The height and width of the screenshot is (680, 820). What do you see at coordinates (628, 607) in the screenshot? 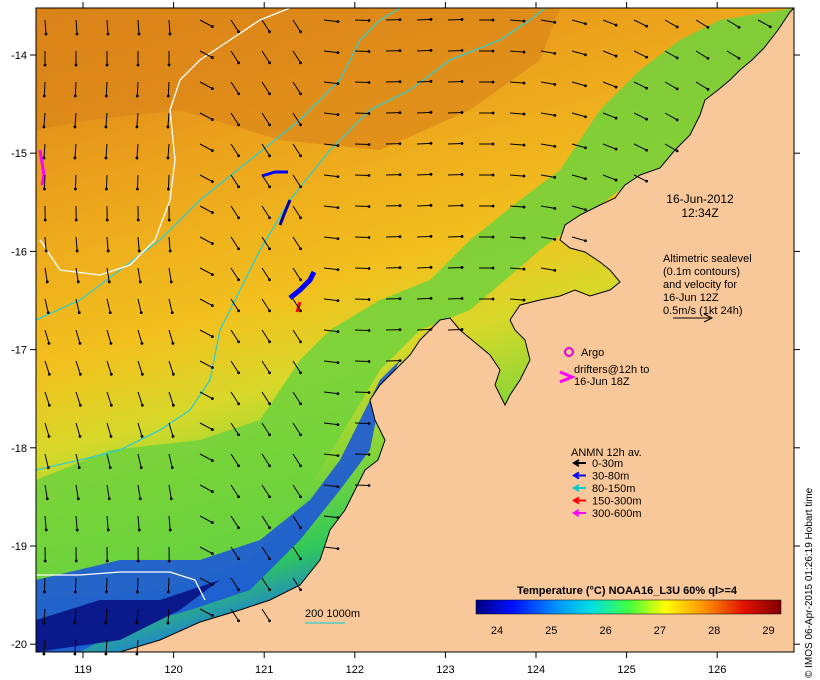
I see `colorbar-gradient` at bounding box center [628, 607].